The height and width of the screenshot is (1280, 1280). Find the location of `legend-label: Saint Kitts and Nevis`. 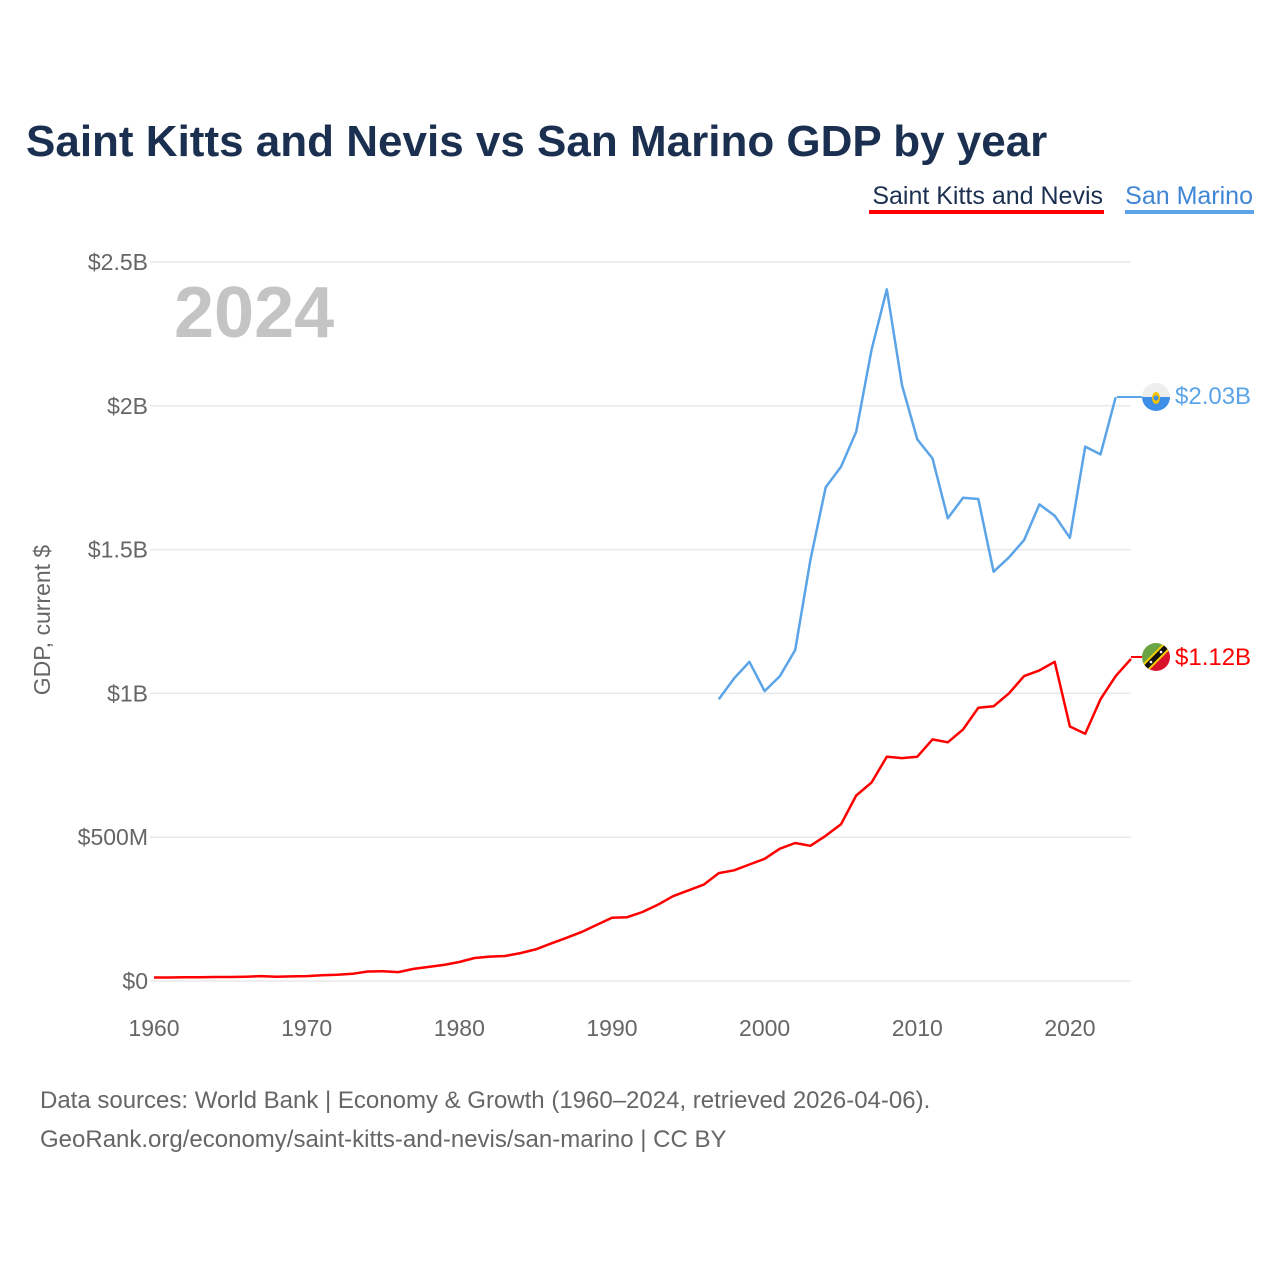

legend-label: Saint Kitts and Nevis is located at coordinates (987, 196).